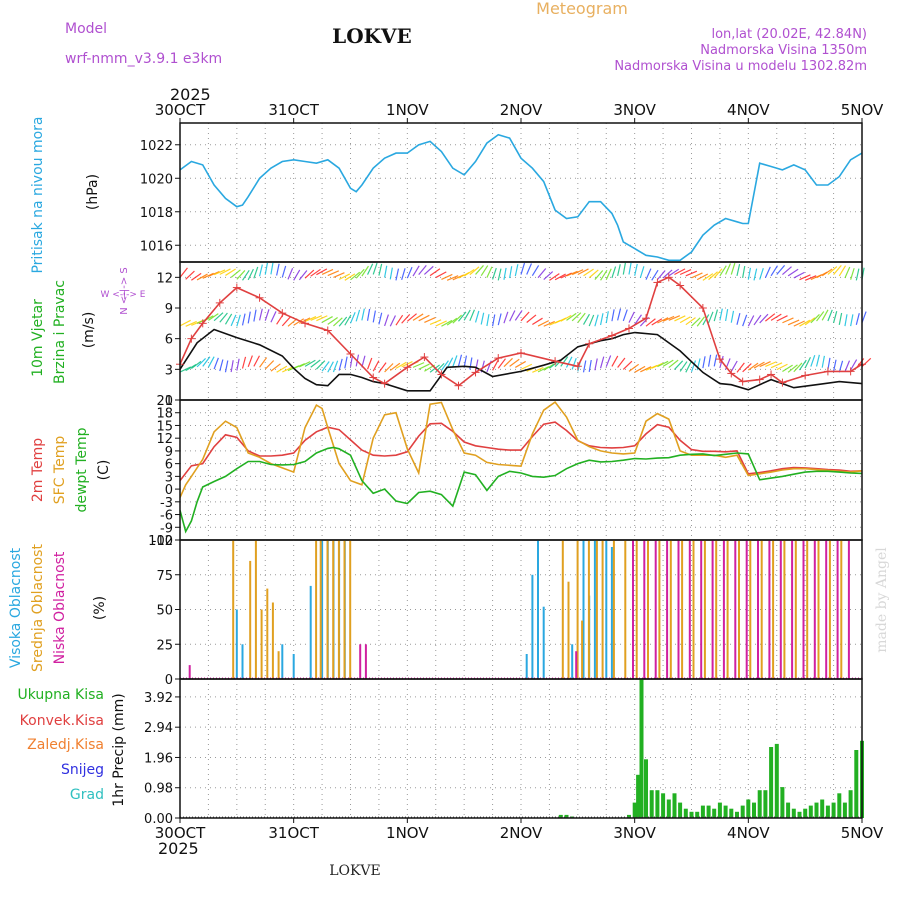 The height and width of the screenshot is (900, 900). Describe the element at coordinates (158, 819) in the screenshot. I see `y-tick-label: 0.00` at that location.